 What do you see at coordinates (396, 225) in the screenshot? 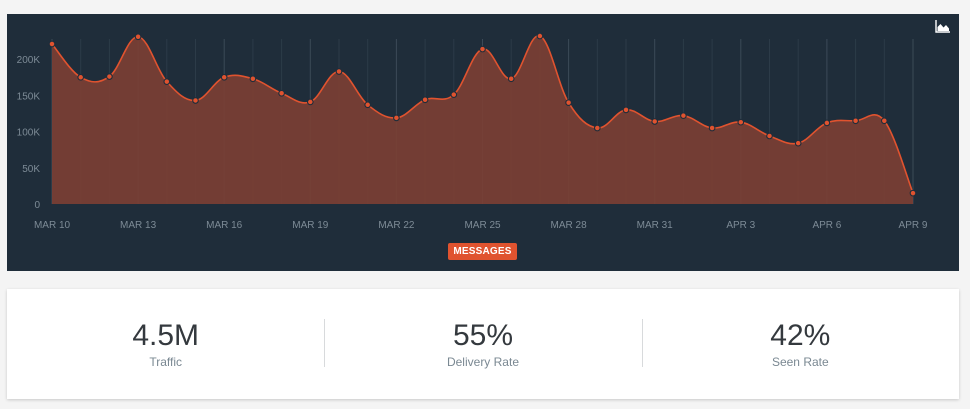
I see `x-tick-label: MAR 22` at bounding box center [396, 225].